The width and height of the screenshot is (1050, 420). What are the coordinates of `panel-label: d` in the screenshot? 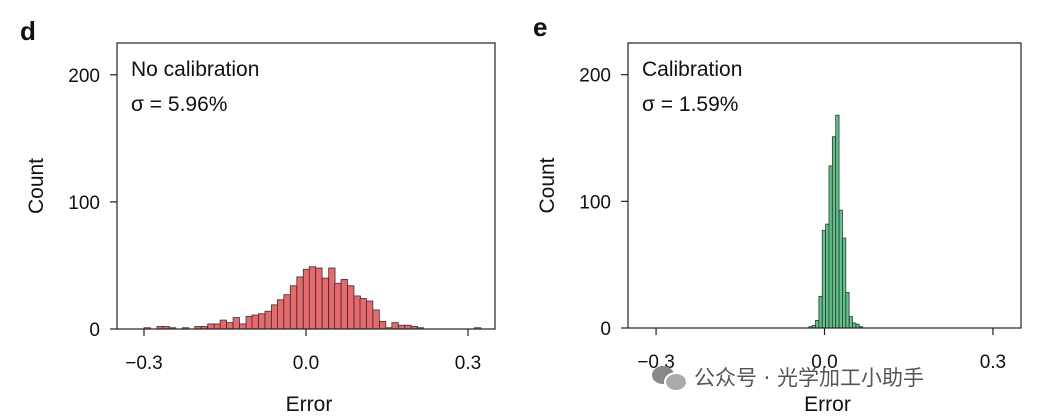 It's located at (28, 31).